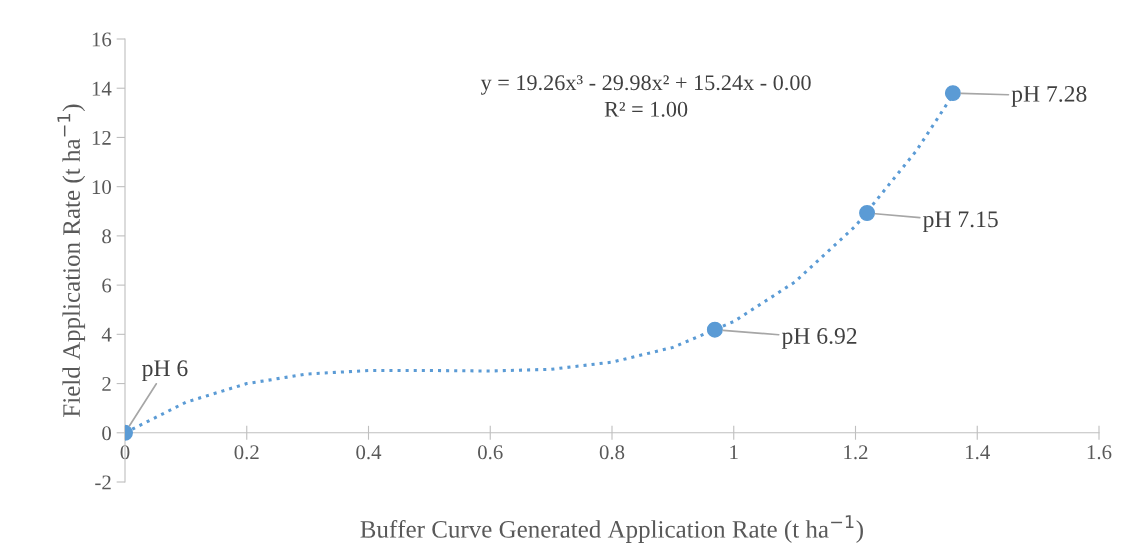 This screenshot has height=547, width=1141. What do you see at coordinates (103, 482) in the screenshot?
I see `y-tick-label: -2` at bounding box center [103, 482].